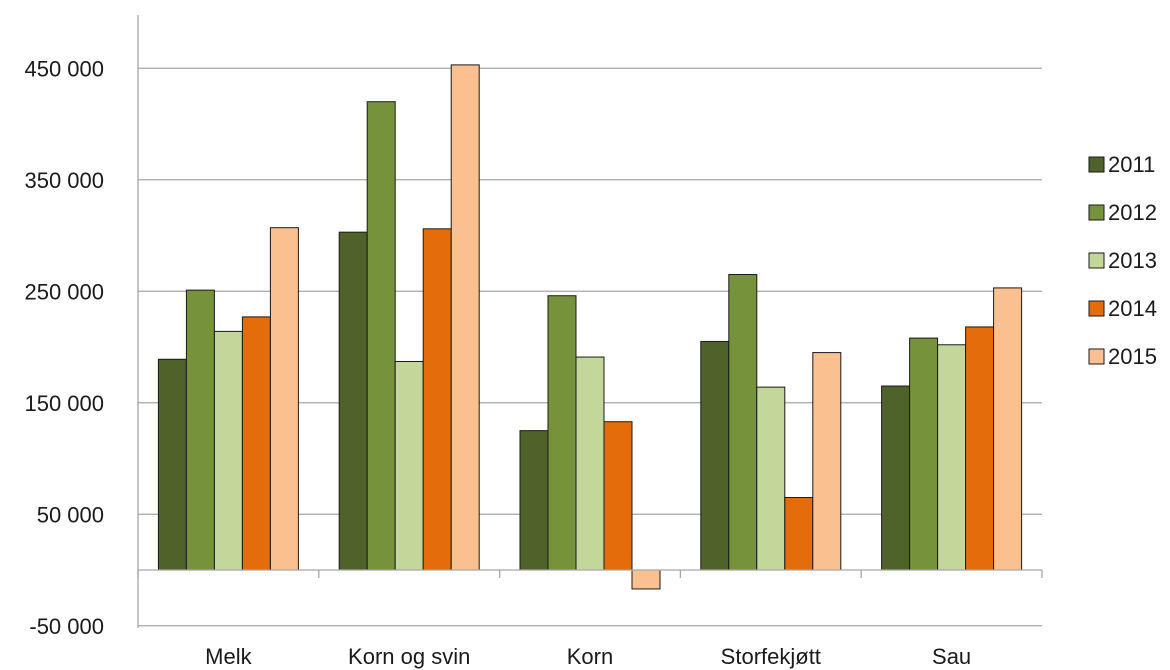  Describe the element at coordinates (64, 68) in the screenshot. I see `y-tick-label: 450 000` at that location.